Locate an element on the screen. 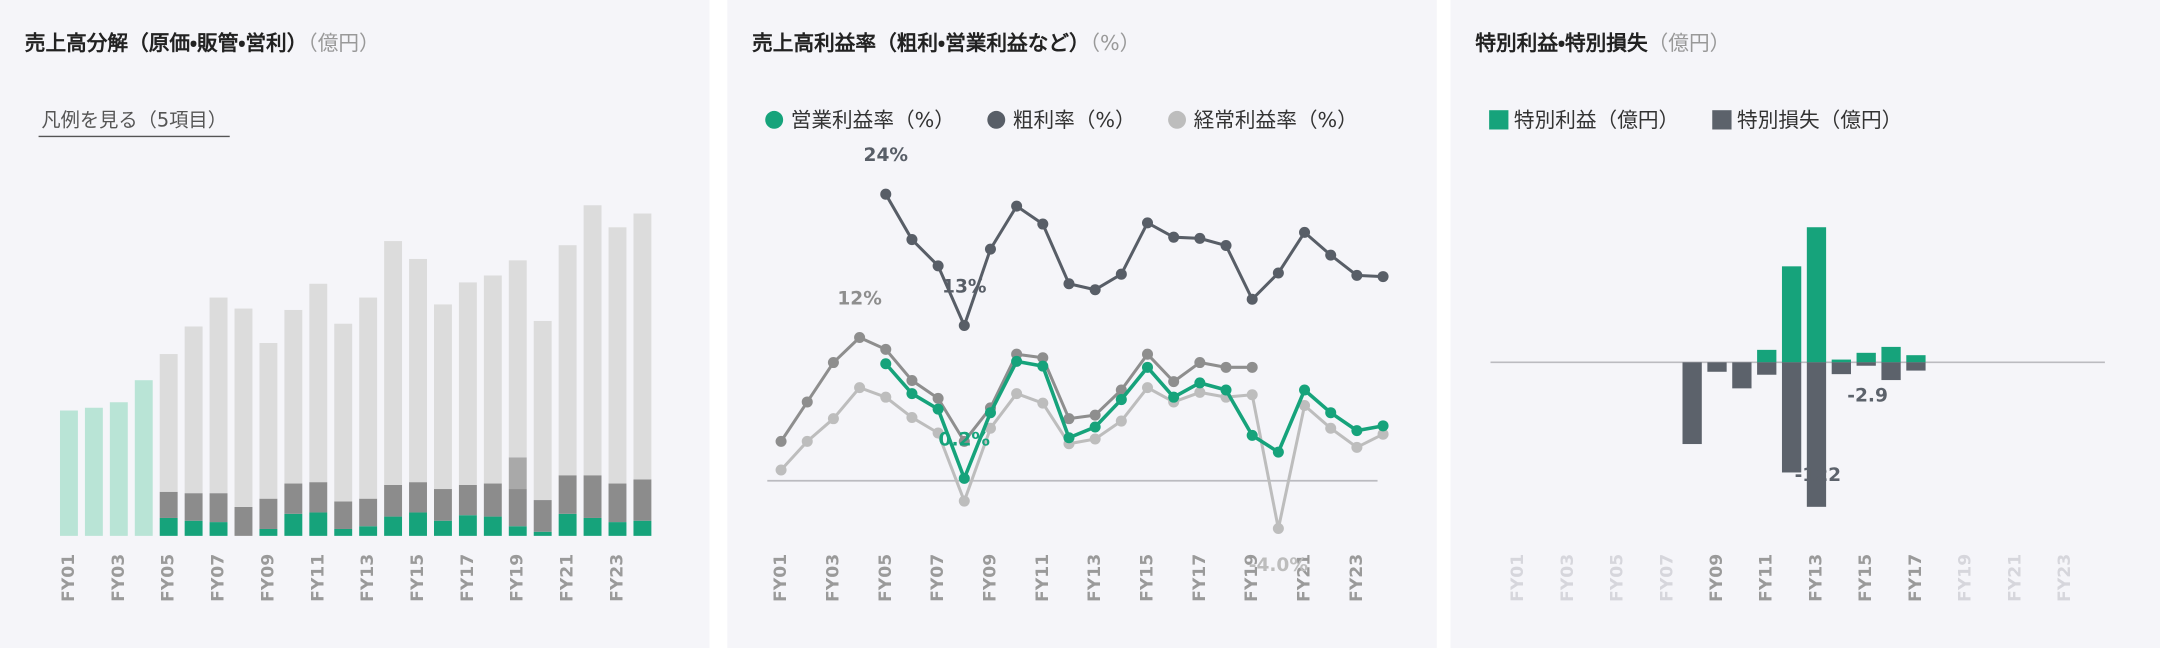 The width and height of the screenshot is (2160, 648). x-tick-label: FY09 is located at coordinates (1717, 578).